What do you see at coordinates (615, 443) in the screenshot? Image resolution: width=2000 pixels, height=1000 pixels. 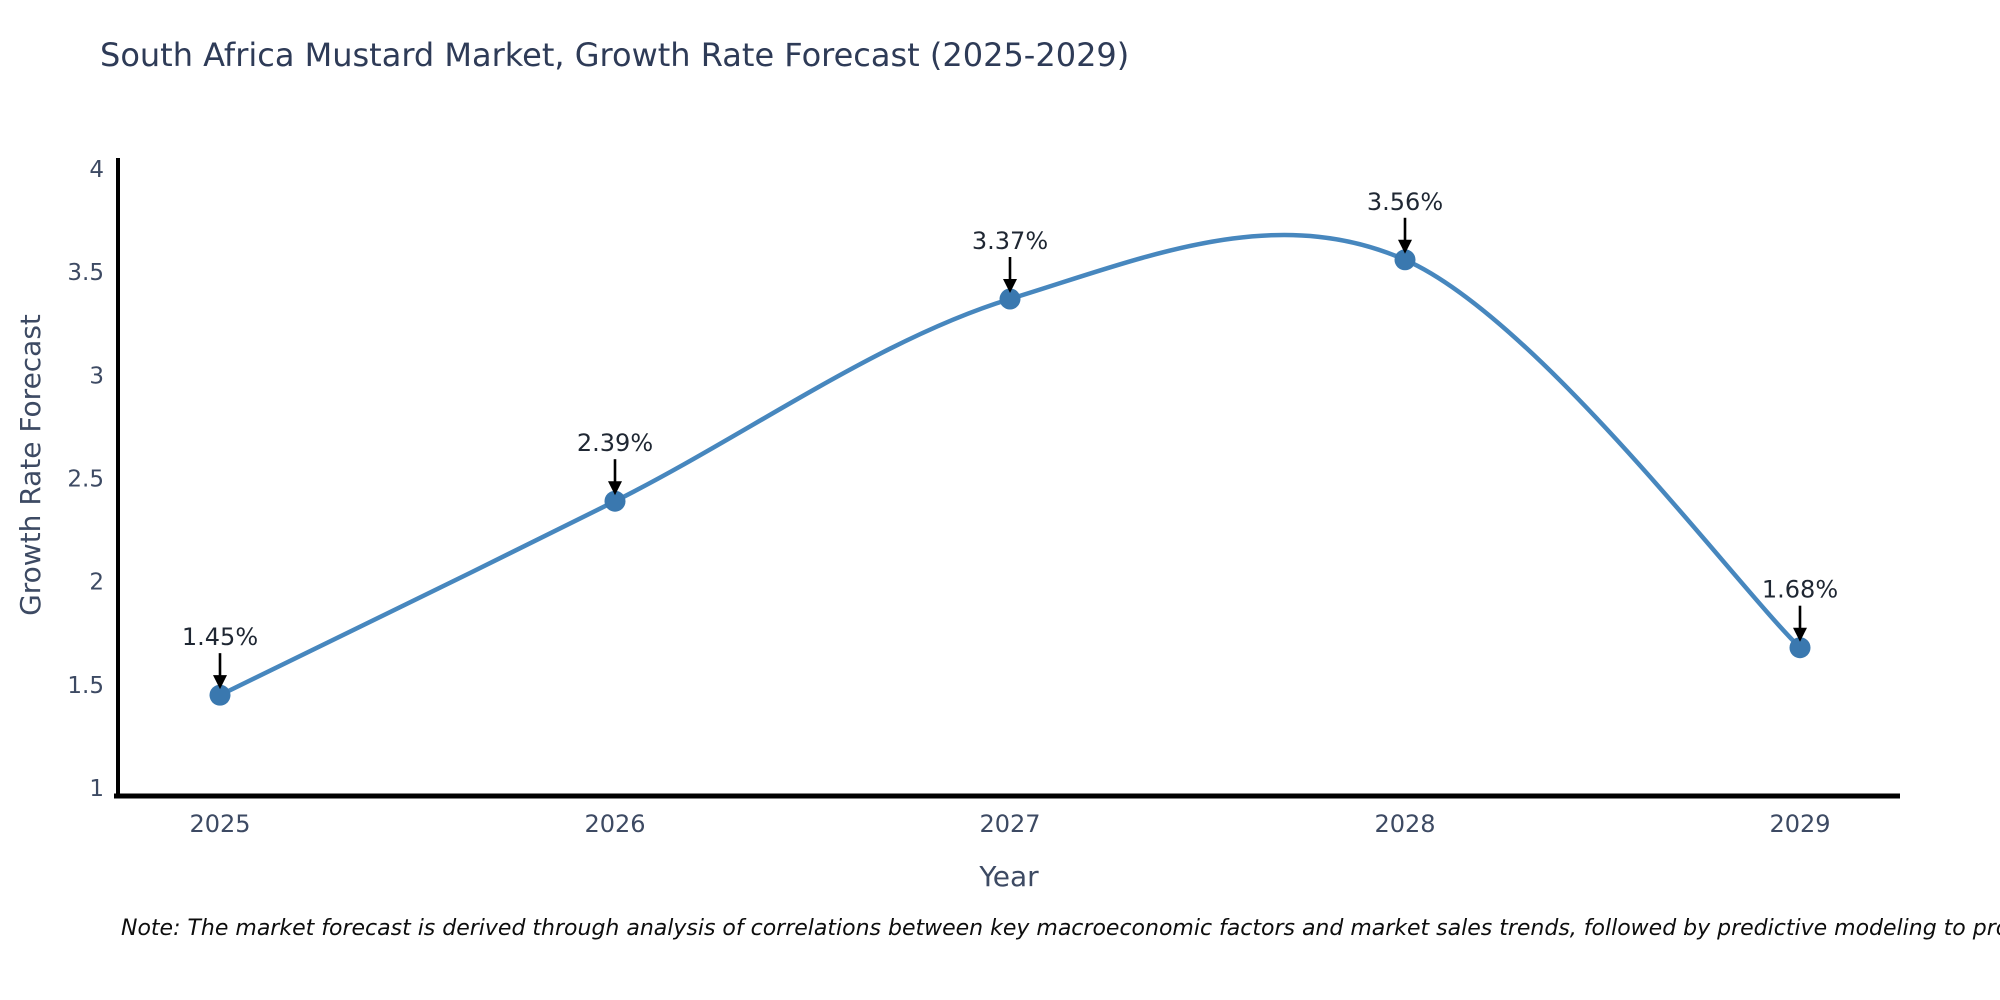 I see `data-point-label: 2.39%` at bounding box center [615, 443].